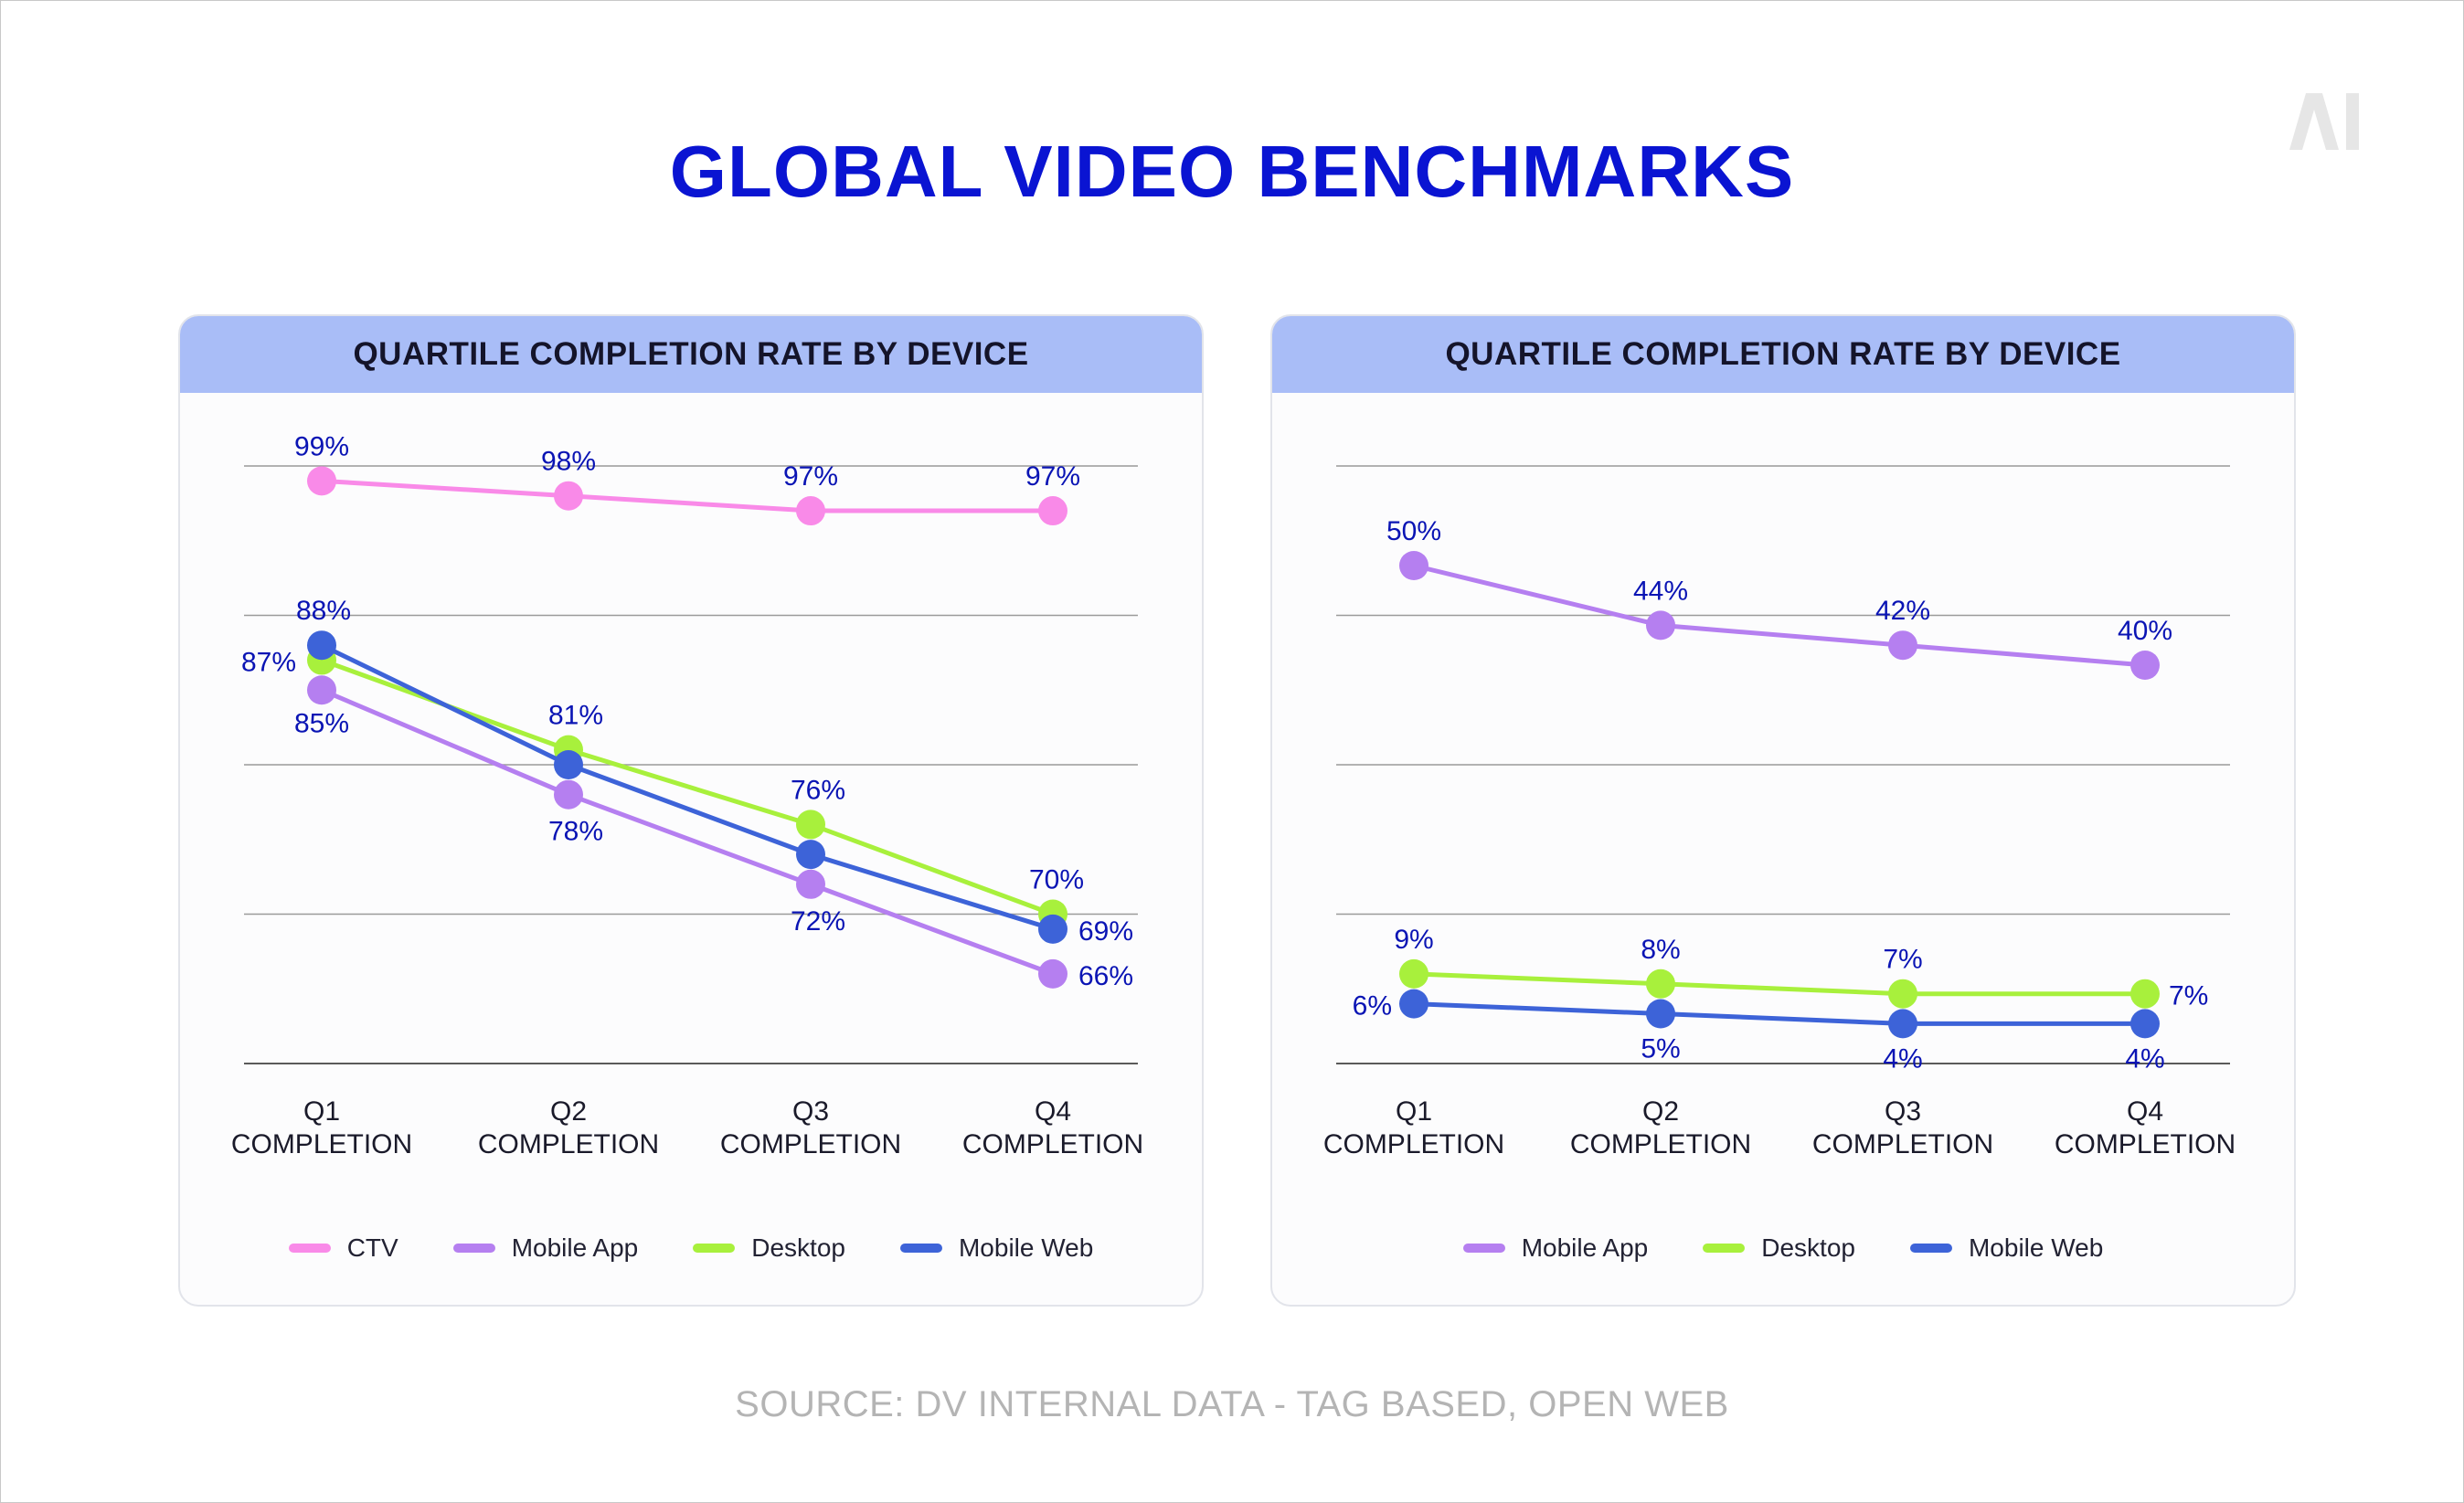 The image size is (2464, 1503). I want to click on series-mobile-app: 85% 78% 72% 66%, so click(713, 833).